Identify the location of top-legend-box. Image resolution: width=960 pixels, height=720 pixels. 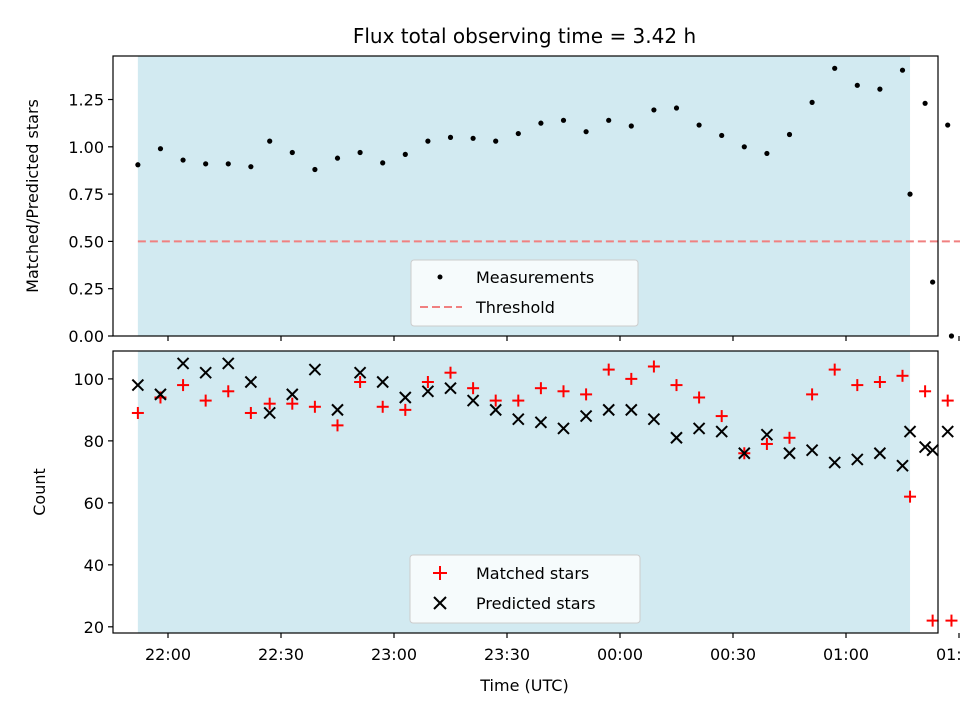
(524, 293).